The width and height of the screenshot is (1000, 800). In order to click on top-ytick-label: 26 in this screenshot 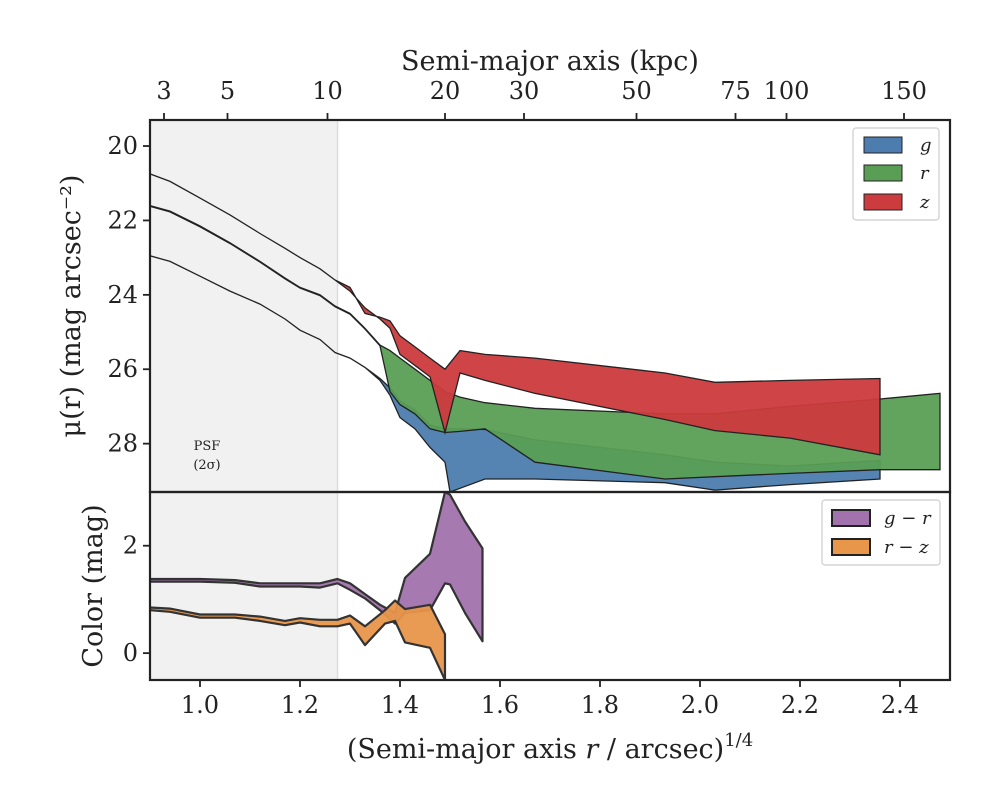, I will do `click(122, 369)`.